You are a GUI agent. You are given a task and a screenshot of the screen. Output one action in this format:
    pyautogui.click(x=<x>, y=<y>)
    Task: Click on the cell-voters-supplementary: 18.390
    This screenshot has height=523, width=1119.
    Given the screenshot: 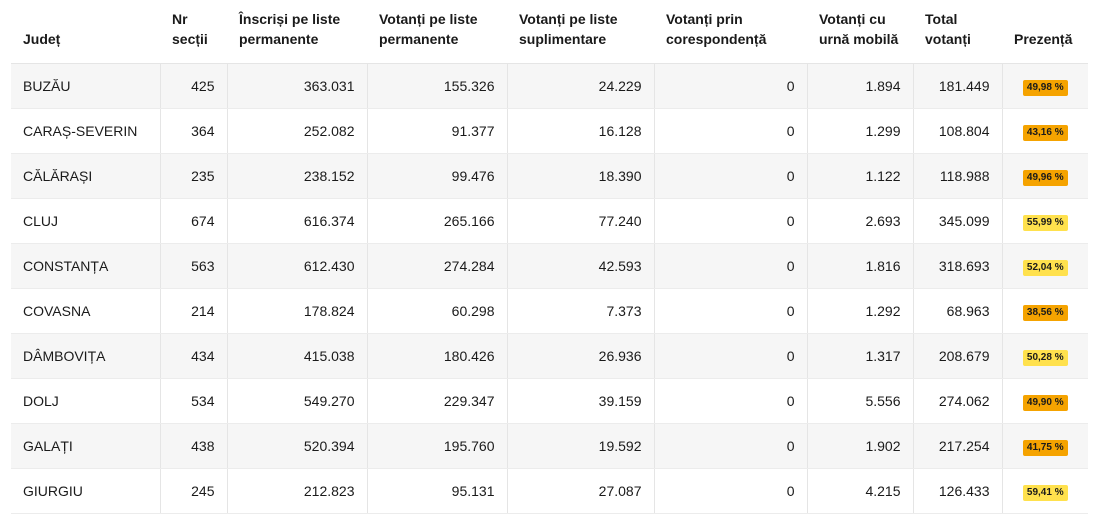 What is the action you would take?
    pyautogui.click(x=581, y=176)
    